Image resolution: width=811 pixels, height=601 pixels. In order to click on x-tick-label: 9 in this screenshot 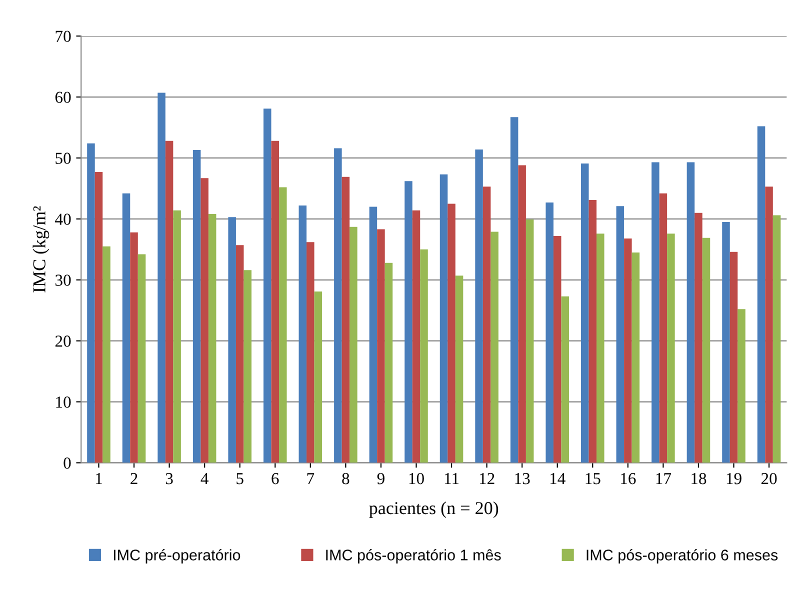, I will do `click(380, 478)`.